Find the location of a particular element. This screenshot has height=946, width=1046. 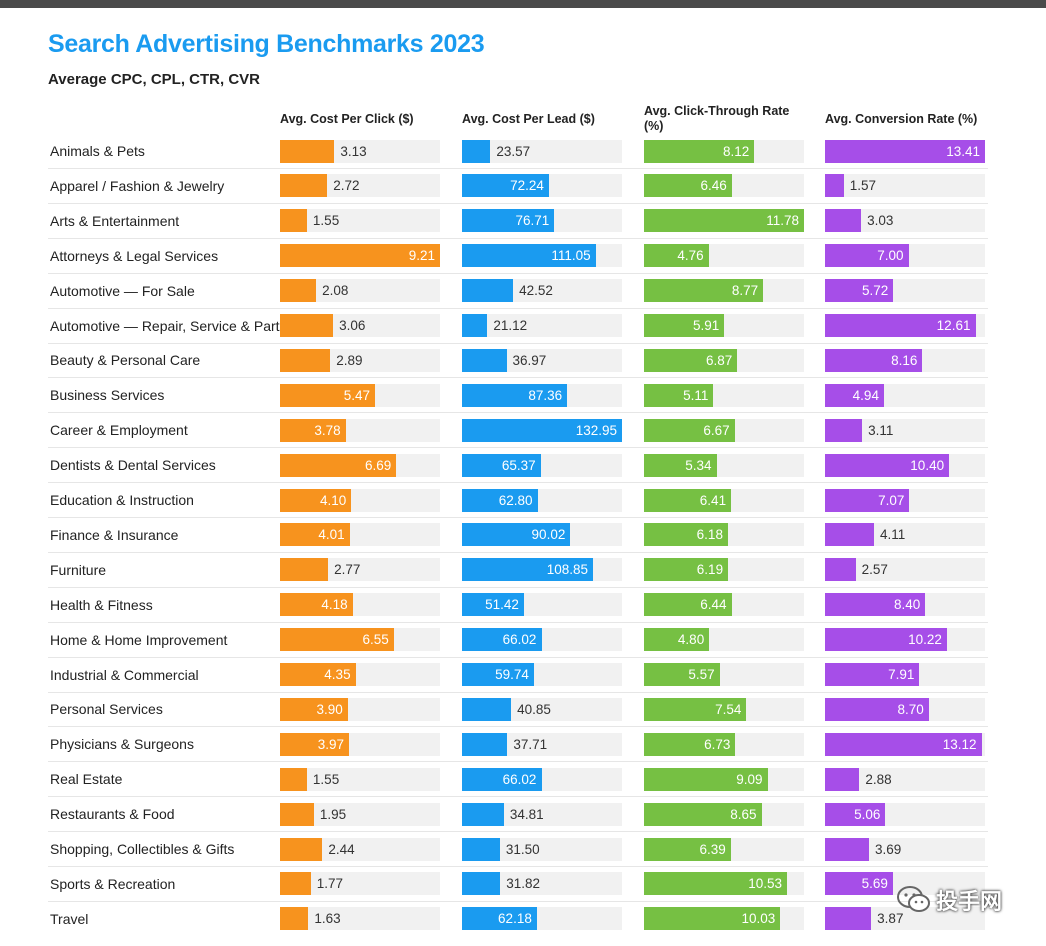

data-label: 111.05 is located at coordinates (571, 256).